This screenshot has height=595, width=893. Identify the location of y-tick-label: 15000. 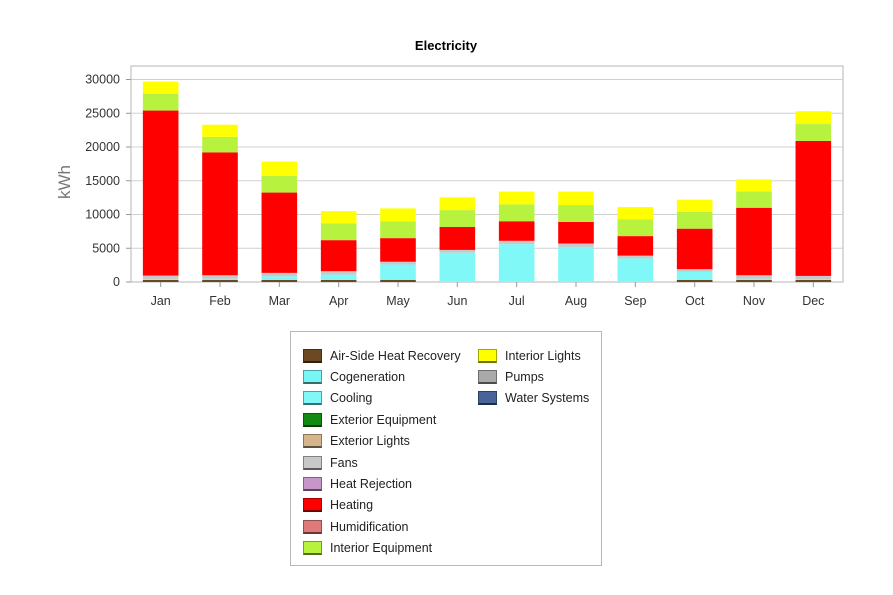
(102, 181).